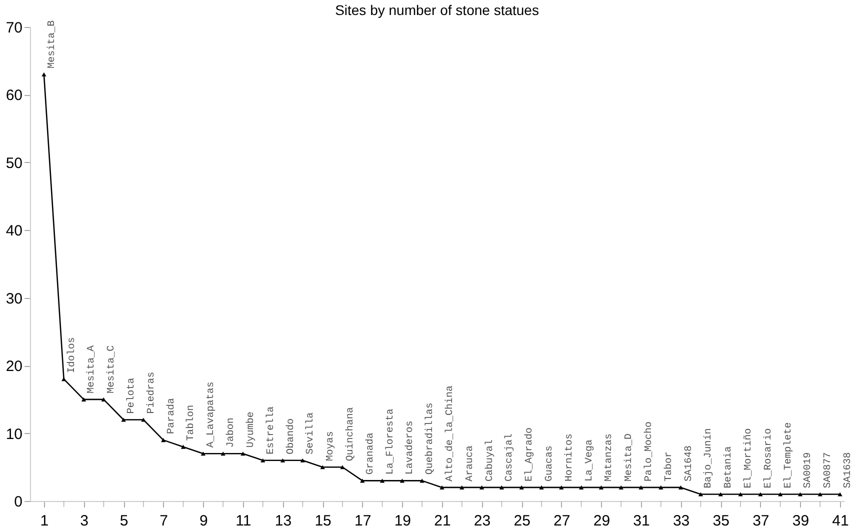  Describe the element at coordinates (44, 521) in the screenshot. I see `x-tick-label: 1` at that location.